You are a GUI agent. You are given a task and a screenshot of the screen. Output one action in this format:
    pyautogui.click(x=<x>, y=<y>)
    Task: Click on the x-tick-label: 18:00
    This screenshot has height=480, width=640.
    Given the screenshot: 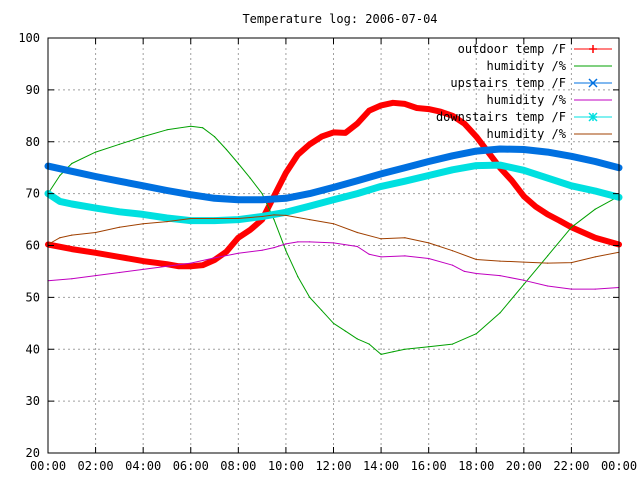 What is the action you would take?
    pyautogui.click(x=476, y=466)
    